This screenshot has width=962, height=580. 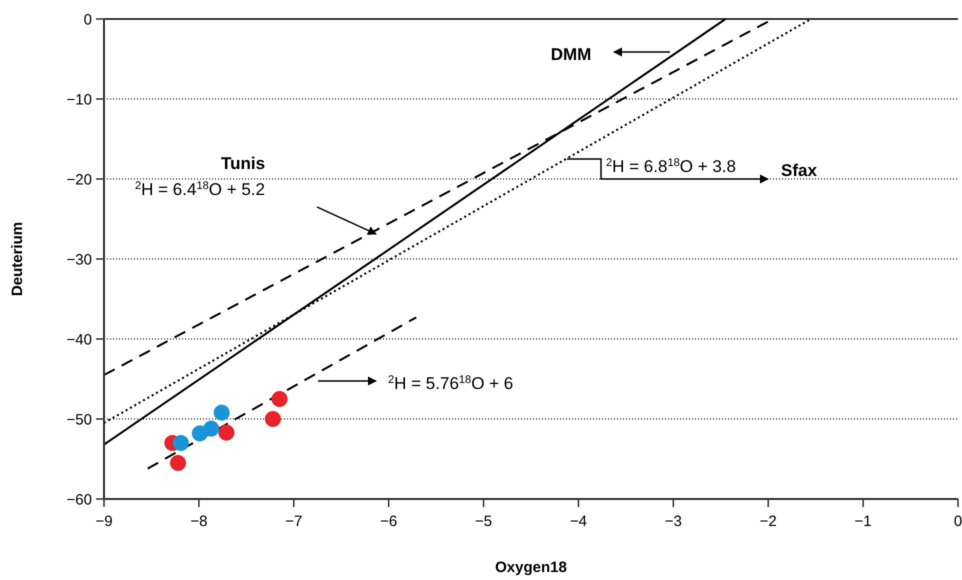 I want to click on annotation: DMM, so click(x=571, y=54).